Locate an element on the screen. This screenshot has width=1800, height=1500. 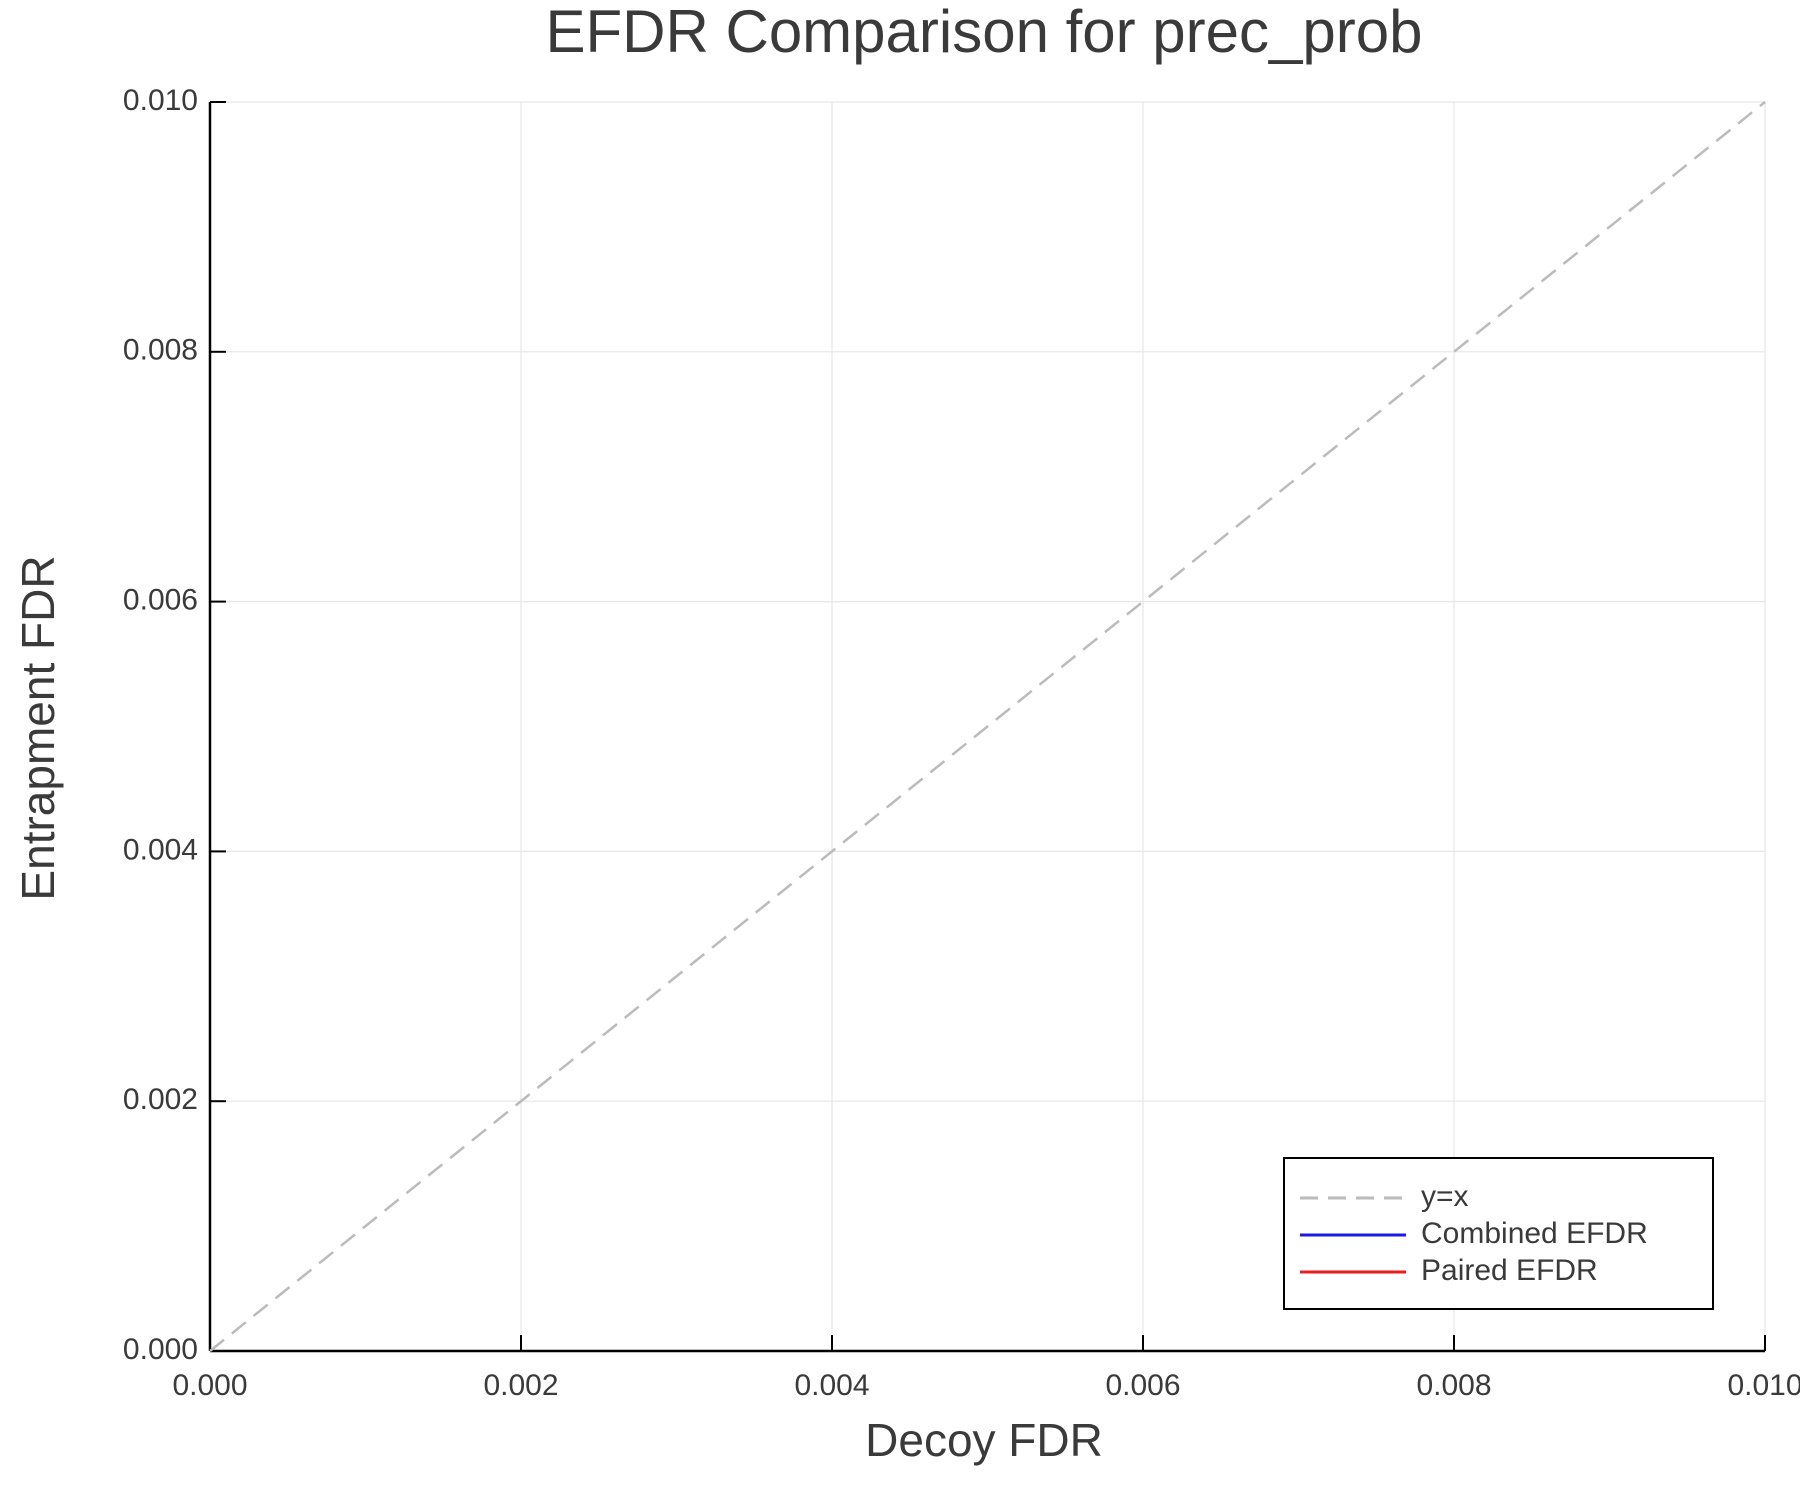
x-tick-label: 0.002 is located at coordinates (520, 1385).